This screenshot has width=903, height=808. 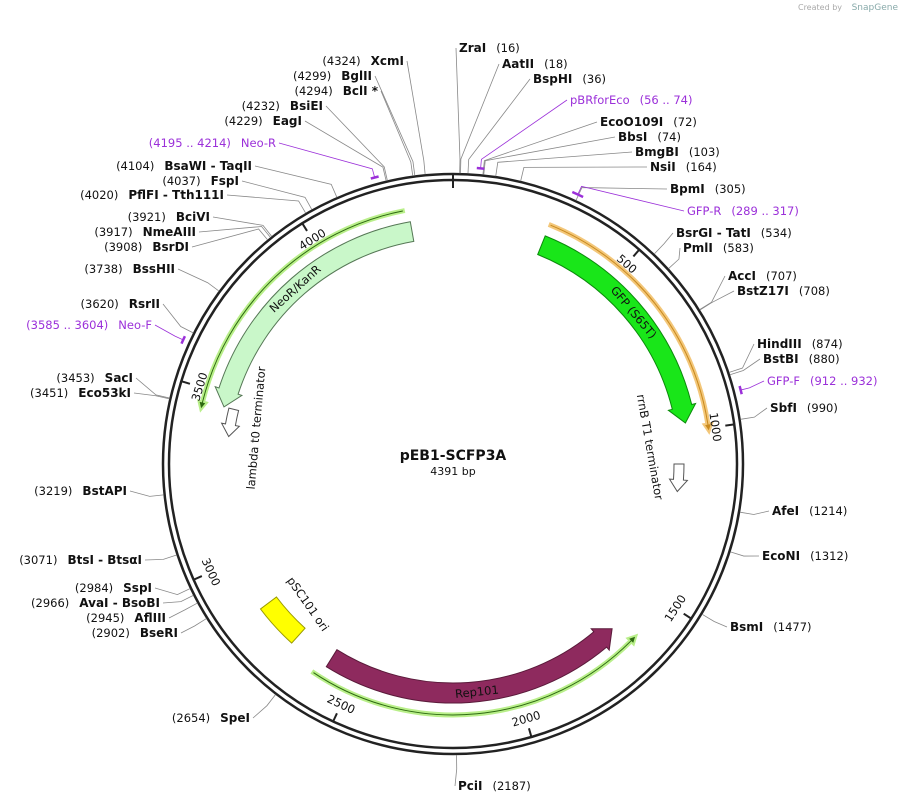 What do you see at coordinates (675, 608) in the screenshot?
I see `tick-label: 1500` at bounding box center [675, 608].